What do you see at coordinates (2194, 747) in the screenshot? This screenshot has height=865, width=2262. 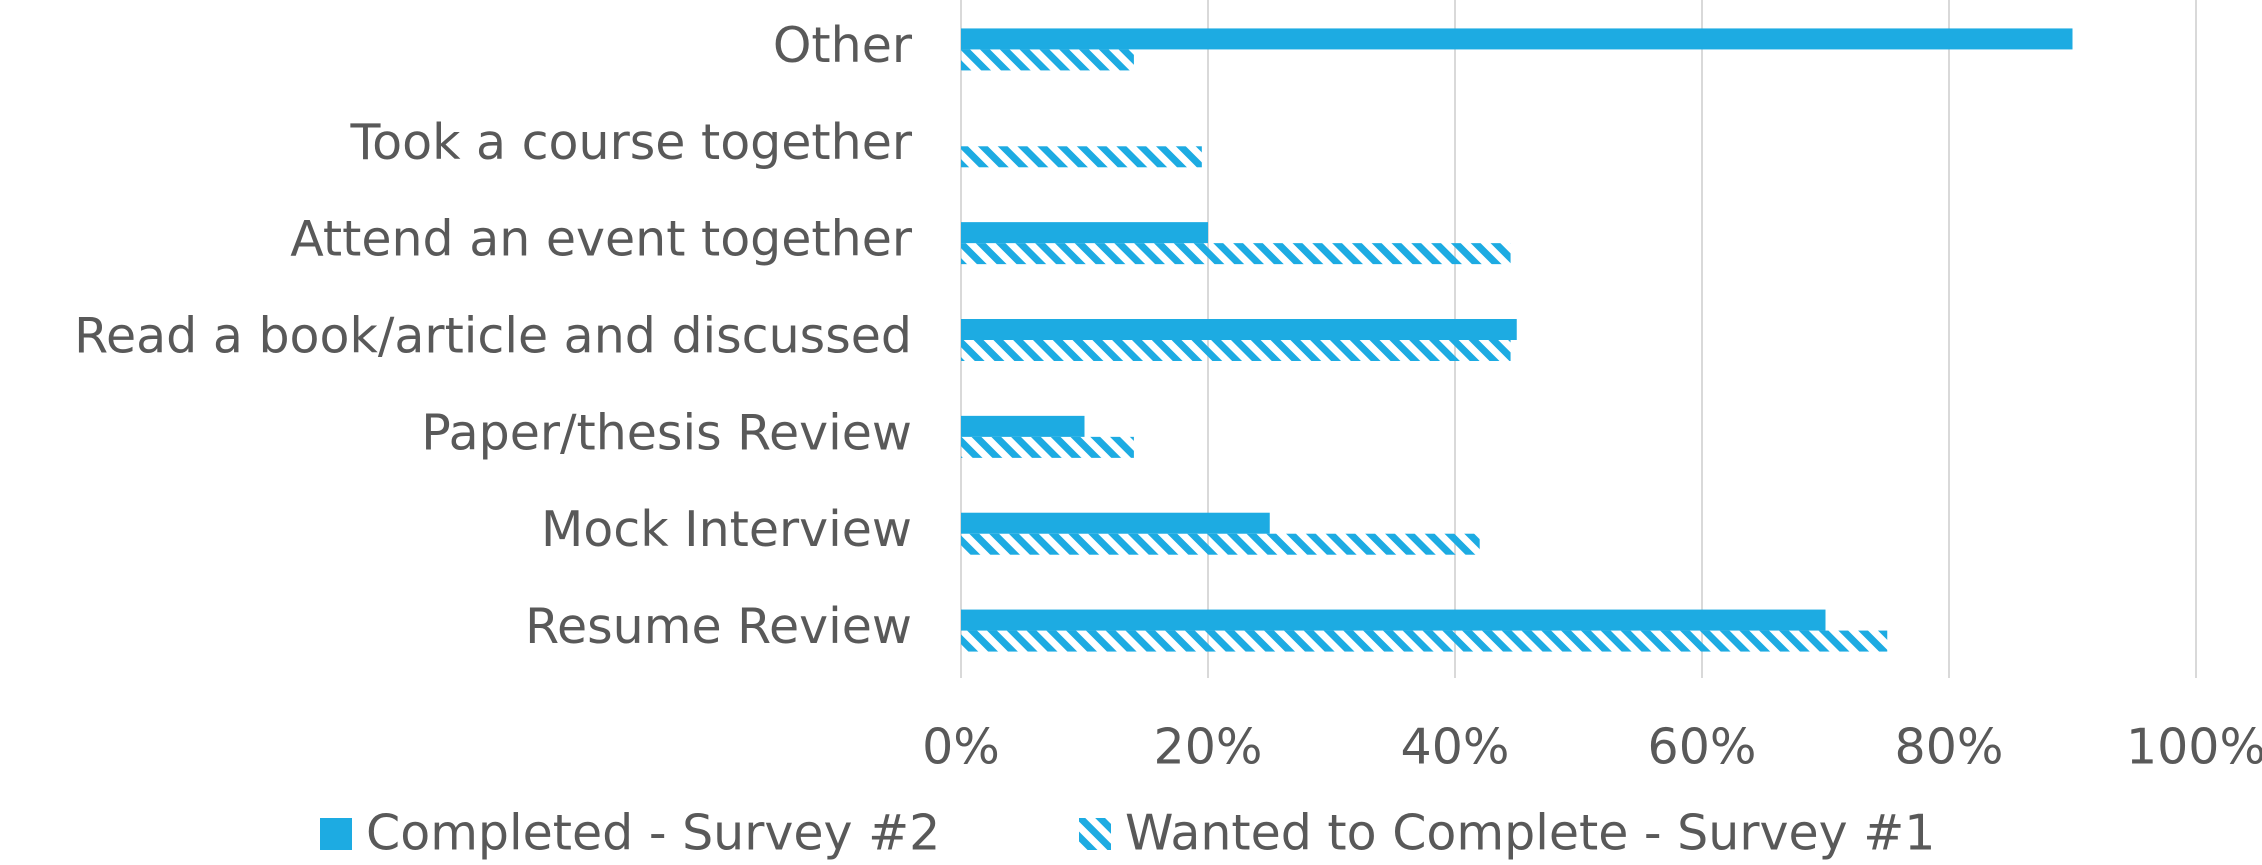 I see `x-tick-label: 100%` at bounding box center [2194, 747].